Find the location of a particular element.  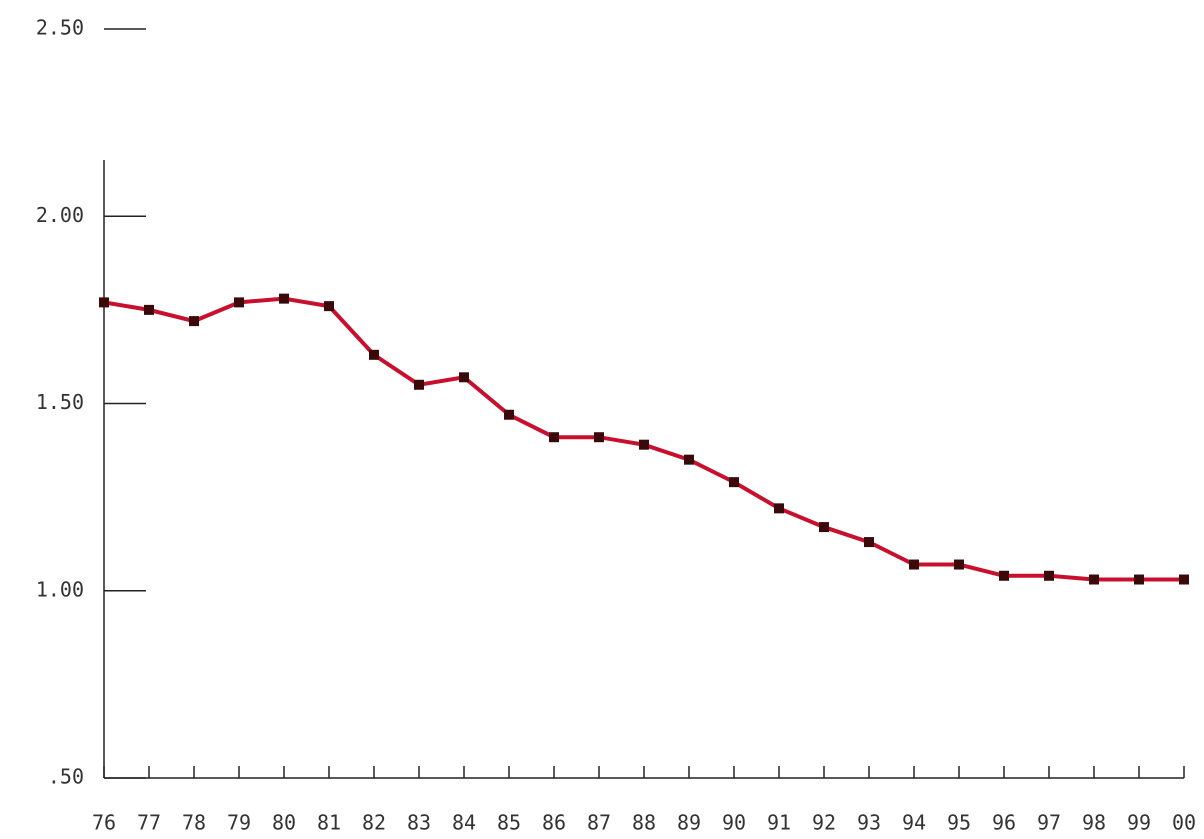

y-tick-label: 1.50 is located at coordinates (60, 402).